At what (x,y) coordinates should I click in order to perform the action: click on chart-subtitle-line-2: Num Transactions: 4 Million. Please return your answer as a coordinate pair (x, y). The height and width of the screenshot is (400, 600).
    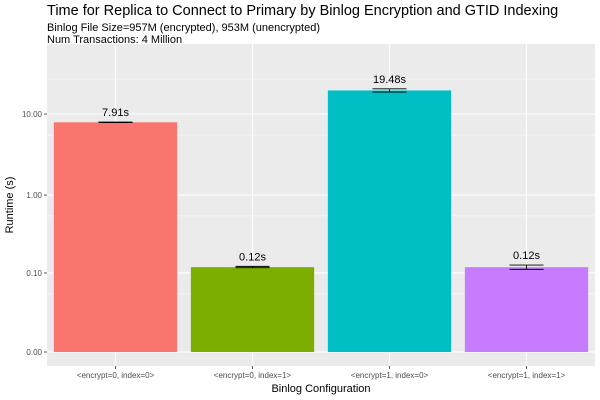
    Looking at the image, I should click on (115, 40).